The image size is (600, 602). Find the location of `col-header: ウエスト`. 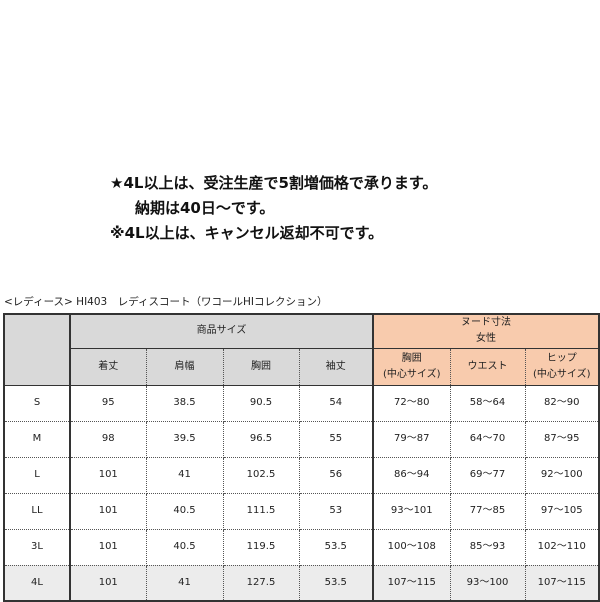

col-header: ウエスト is located at coordinates (487, 366).